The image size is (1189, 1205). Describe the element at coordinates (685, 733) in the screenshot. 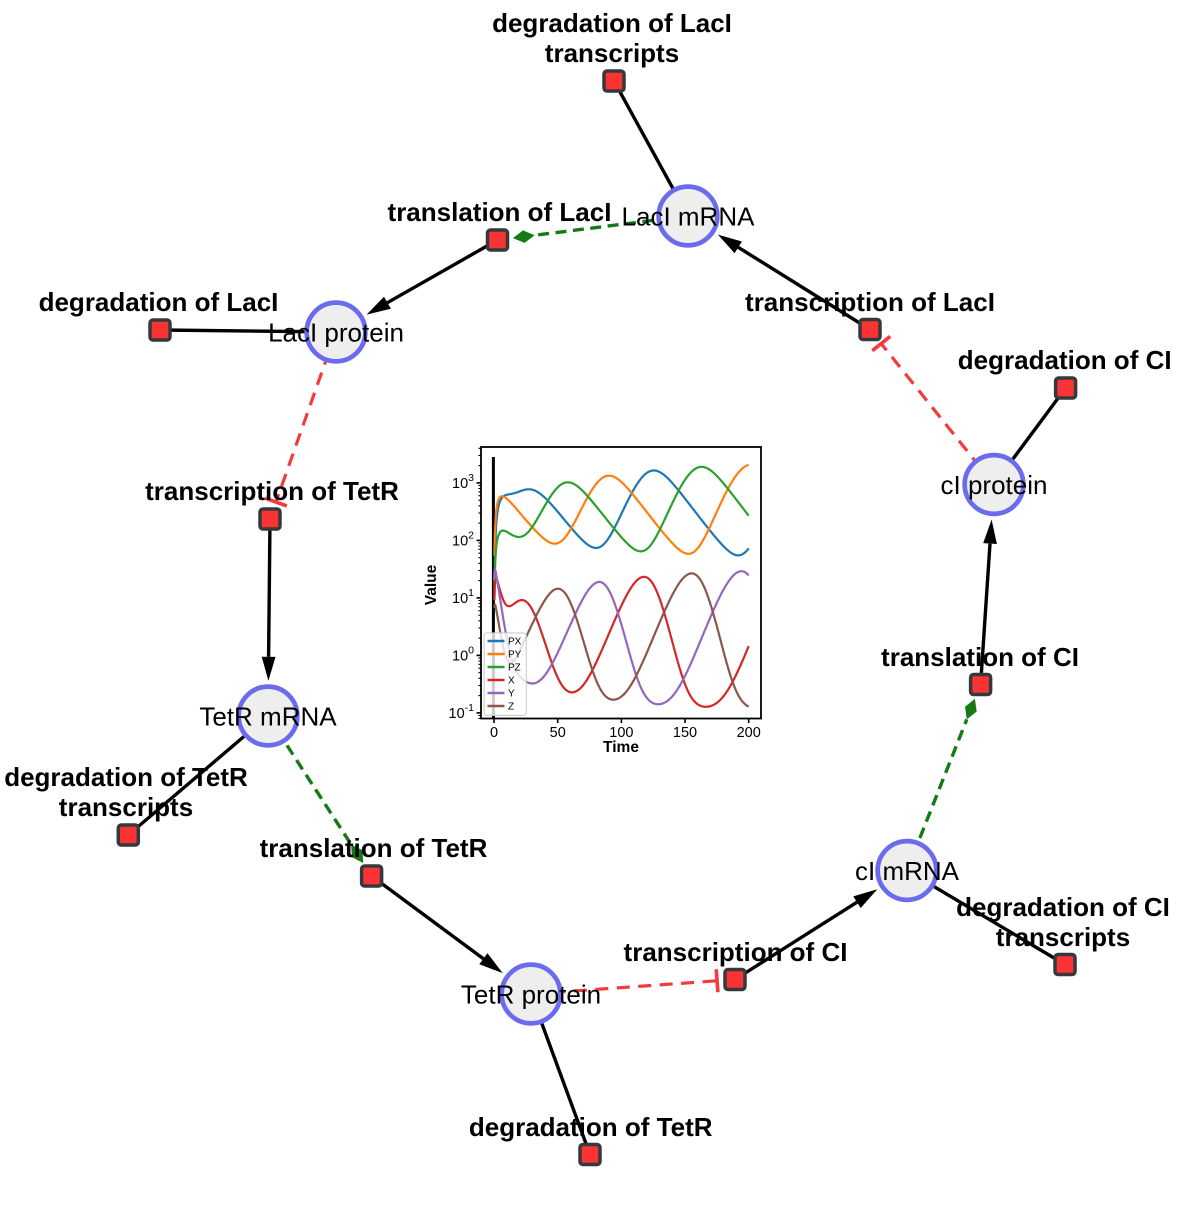

I see `svg-text: 150` at that location.